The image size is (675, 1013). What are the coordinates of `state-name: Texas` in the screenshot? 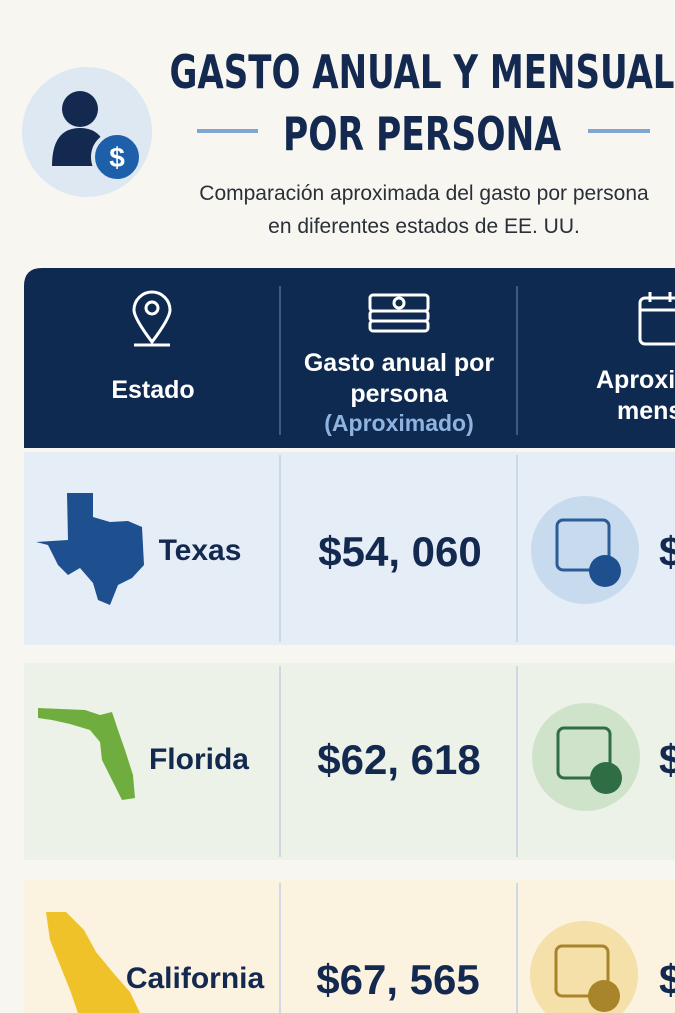 It's located at (200, 550).